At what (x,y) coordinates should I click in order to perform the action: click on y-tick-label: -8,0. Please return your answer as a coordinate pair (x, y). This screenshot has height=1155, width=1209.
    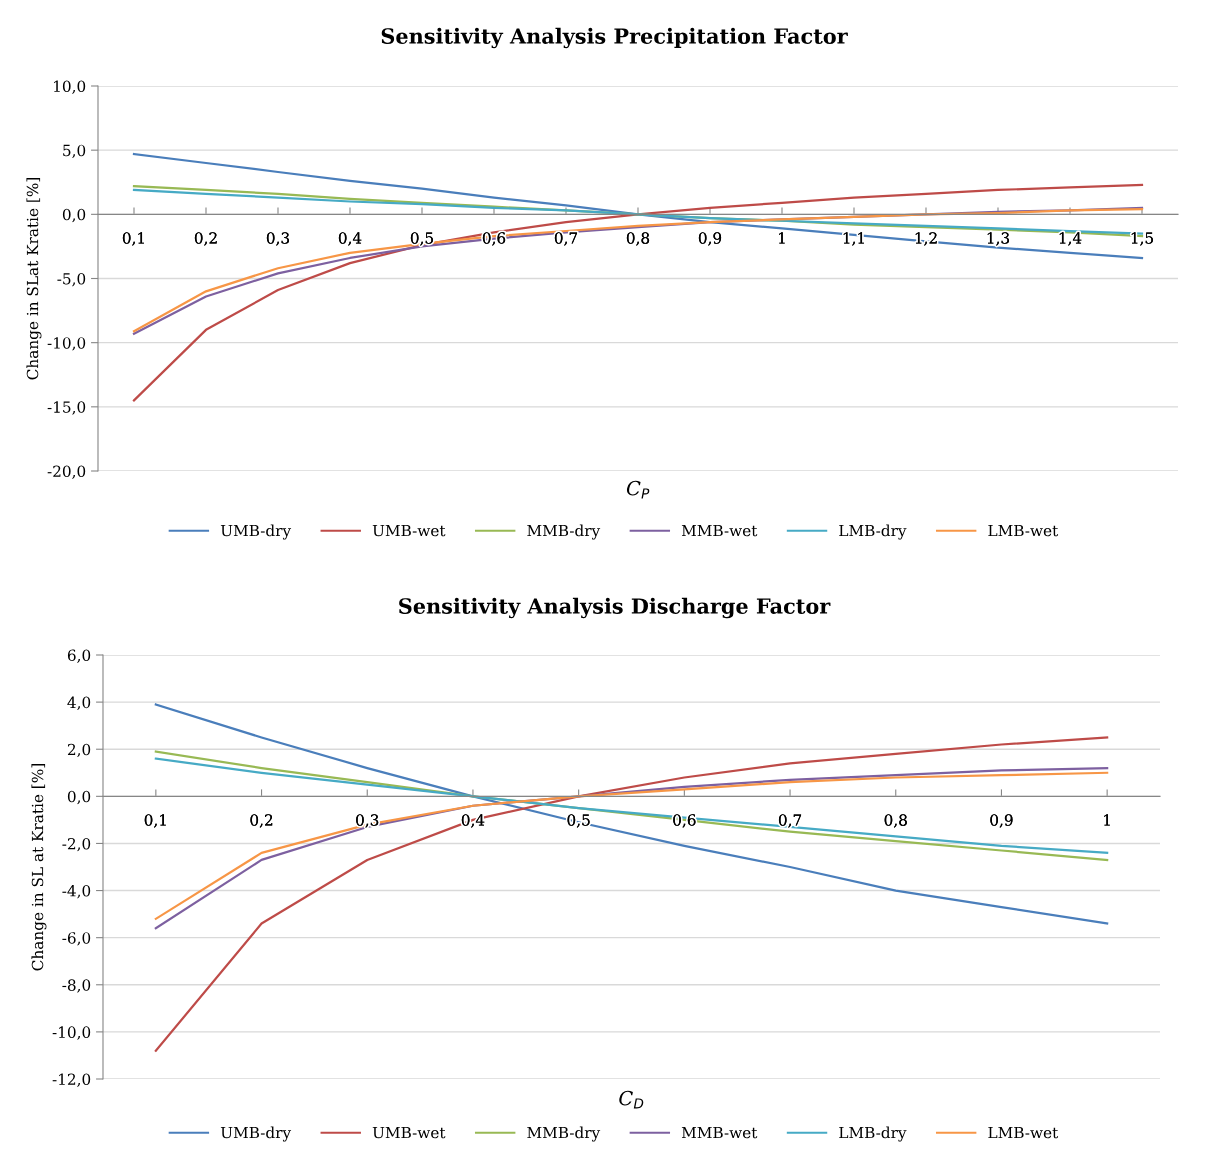
    Looking at the image, I should click on (76, 986).